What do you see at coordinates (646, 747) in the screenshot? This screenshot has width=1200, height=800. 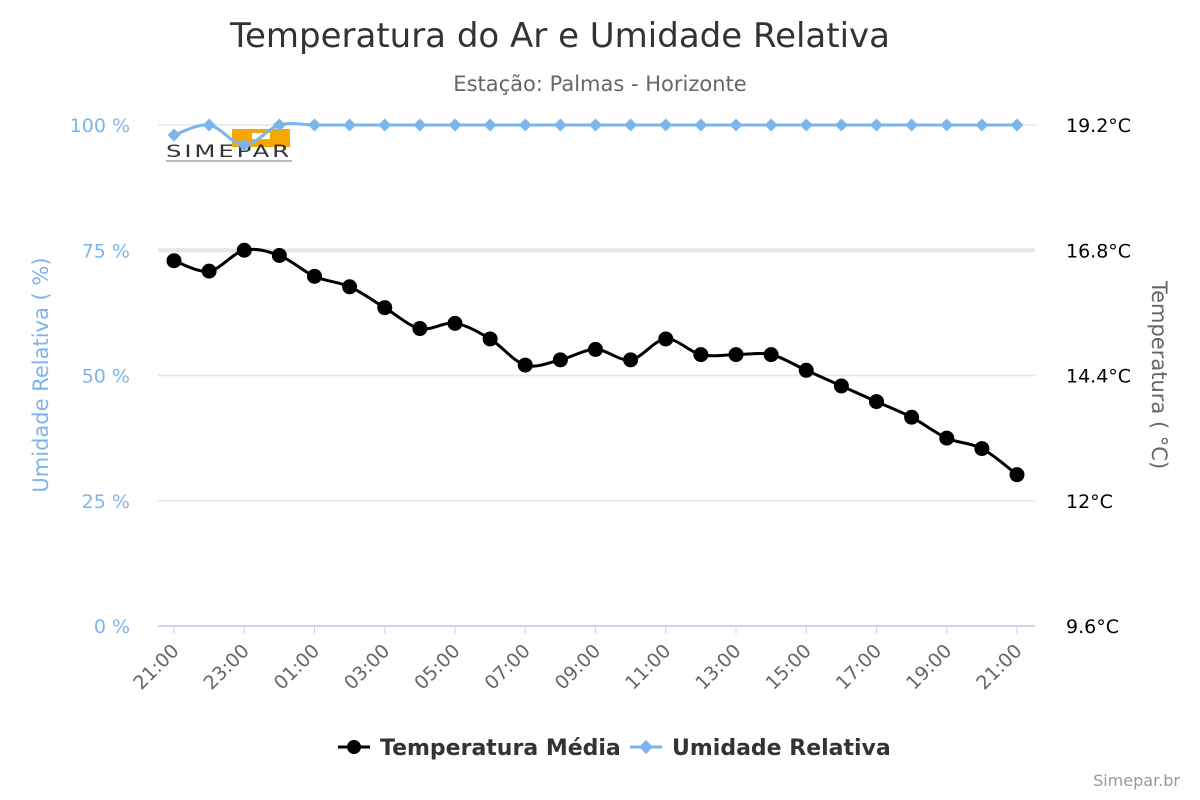 I see `legend-umidade-marker` at bounding box center [646, 747].